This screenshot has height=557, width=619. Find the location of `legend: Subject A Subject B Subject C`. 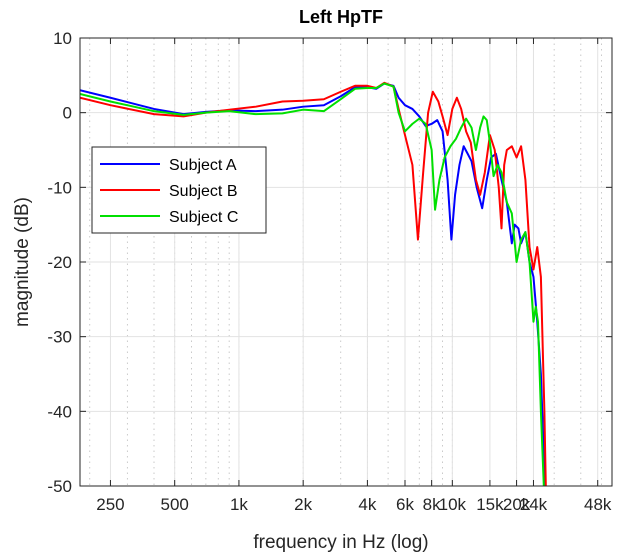

legend: Subject A Subject B Subject C is located at coordinates (179, 190).